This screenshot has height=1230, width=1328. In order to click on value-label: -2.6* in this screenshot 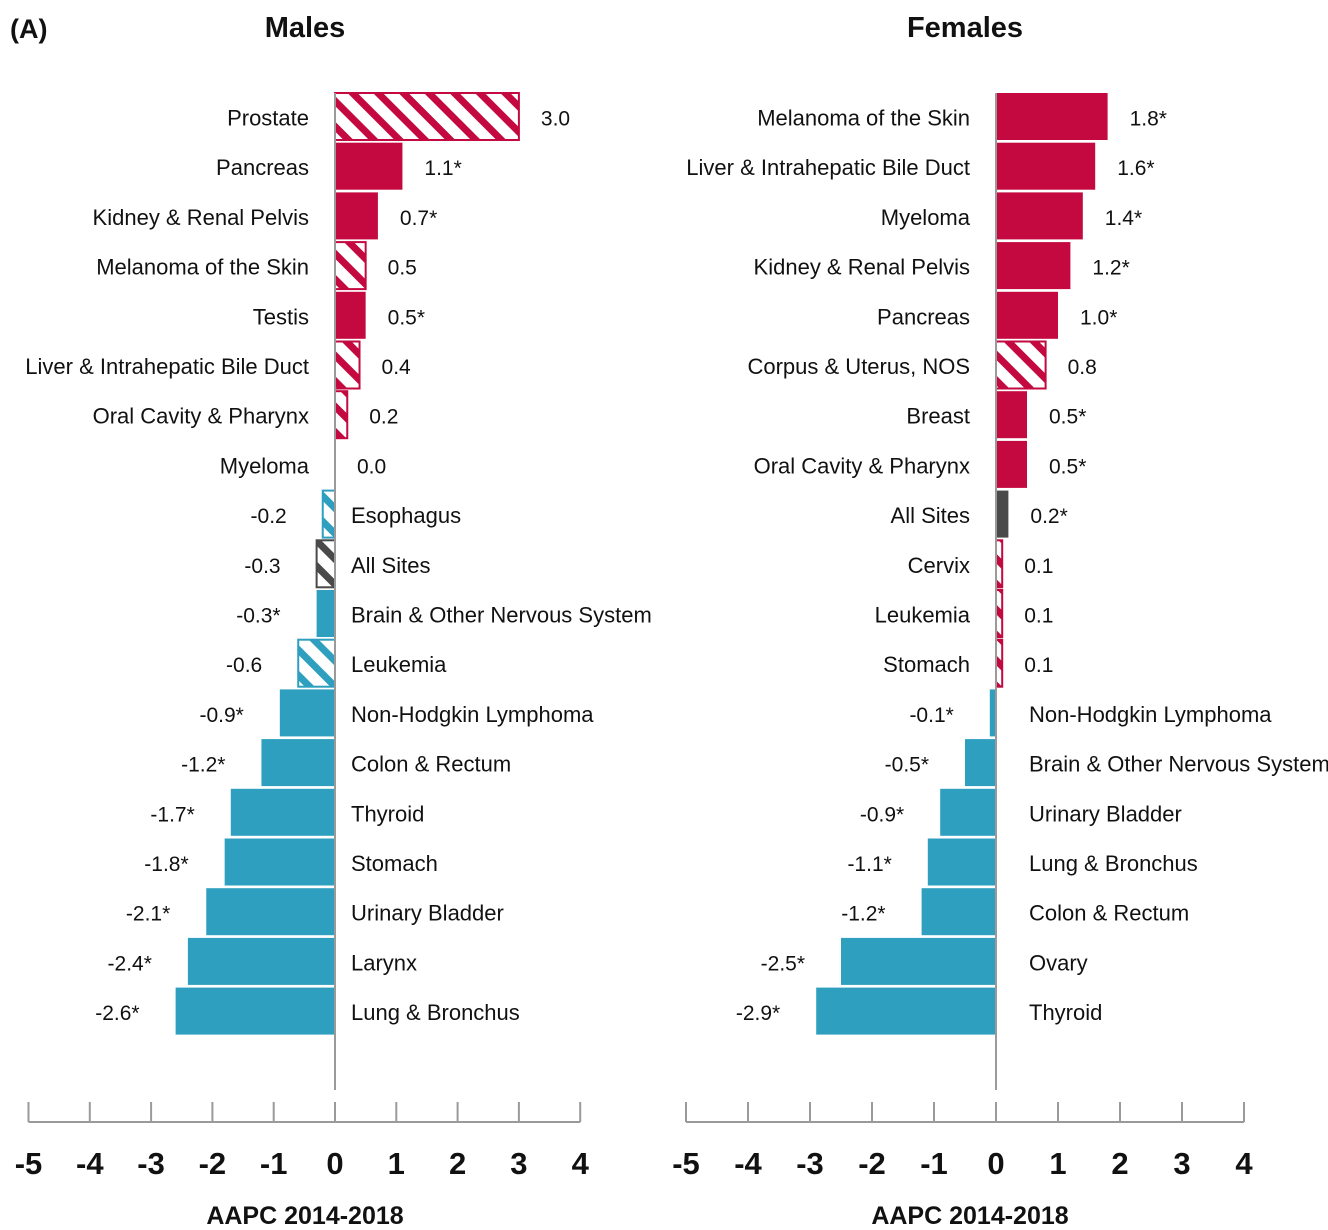, I will do `click(117, 1013)`.